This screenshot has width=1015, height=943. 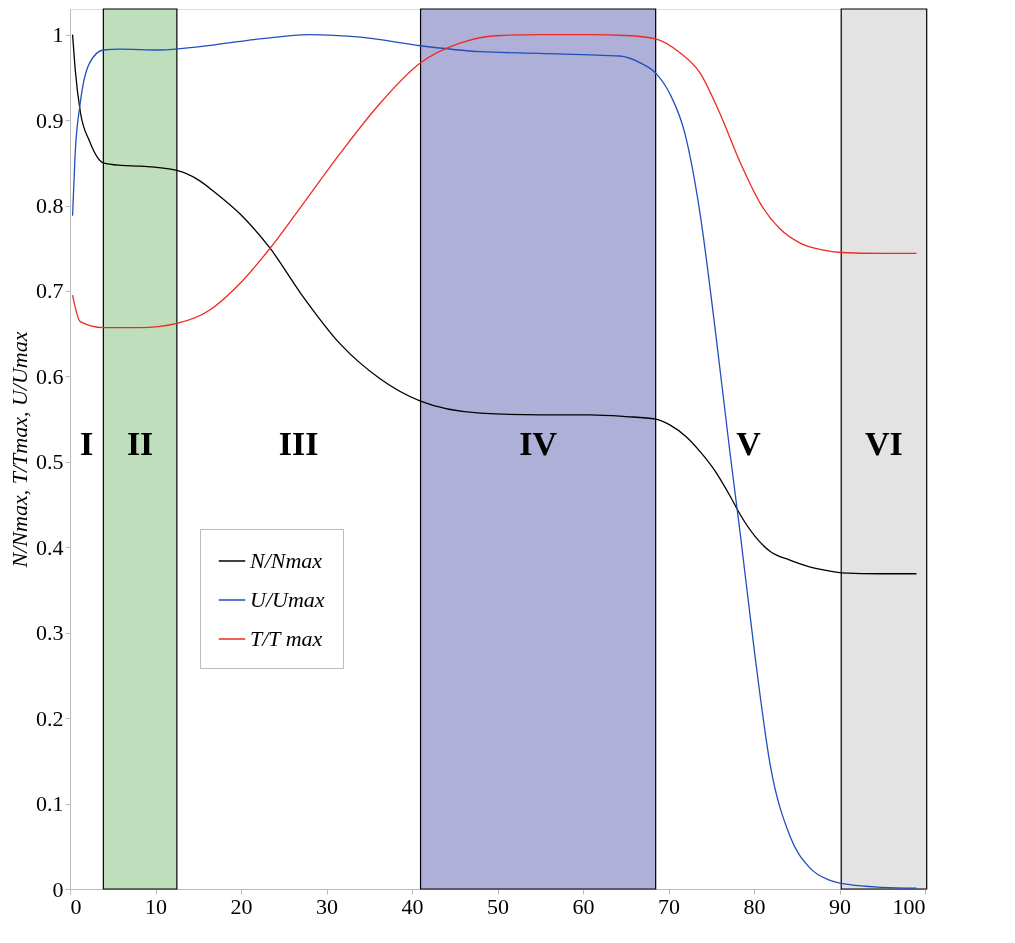 What do you see at coordinates (19, 450) in the screenshot?
I see `y-axis-title: N/Nmax, T/Tmax, U/Umax` at bounding box center [19, 450].